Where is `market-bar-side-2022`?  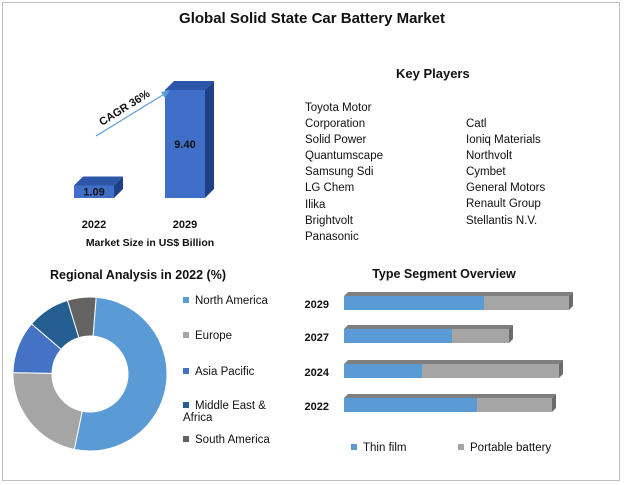 market-bar-side-2022 is located at coordinates (118, 187).